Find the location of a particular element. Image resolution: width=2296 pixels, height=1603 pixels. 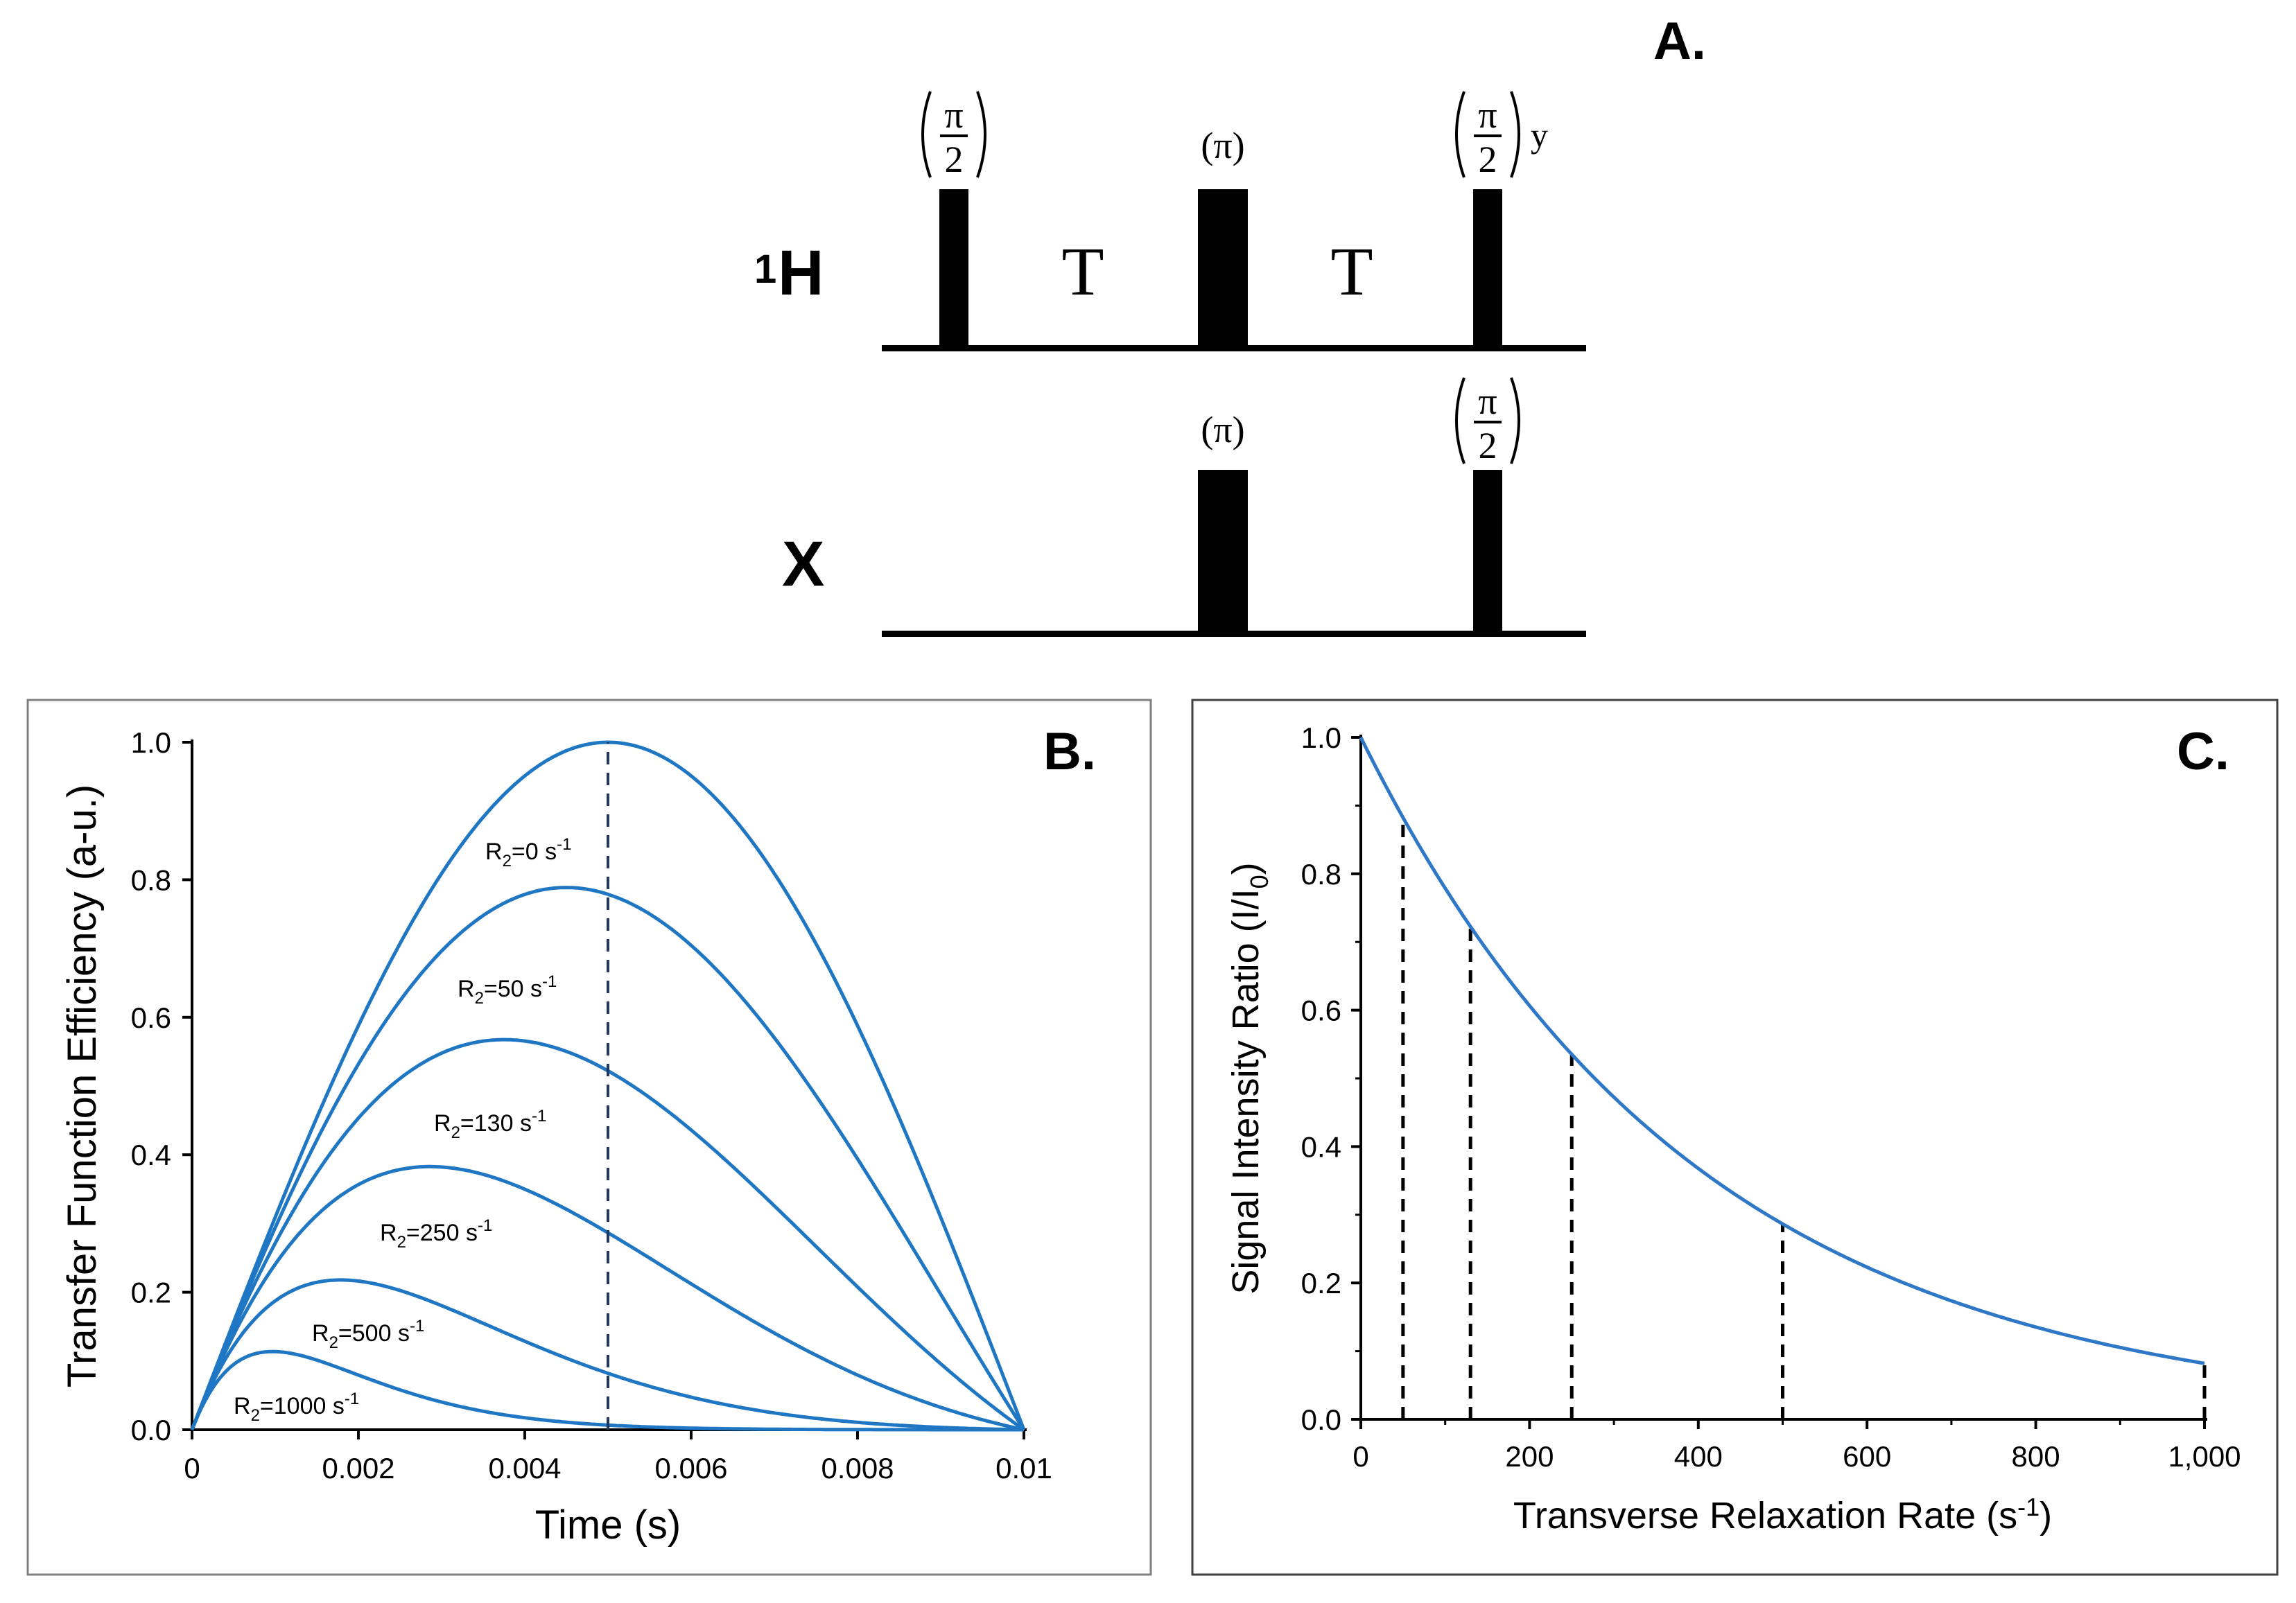

x-tick-label: 0.006 is located at coordinates (690, 1468).